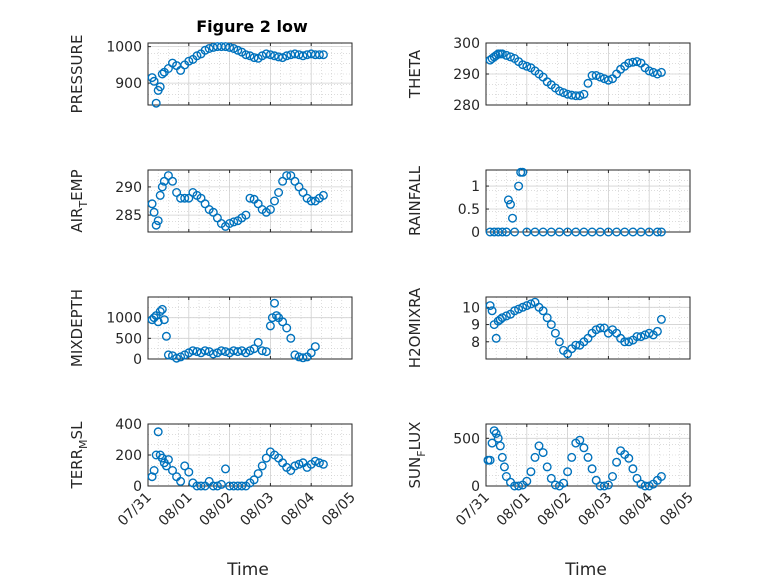  Describe the element at coordinates (415, 74) in the screenshot. I see `y-axis-label: THETA` at that location.